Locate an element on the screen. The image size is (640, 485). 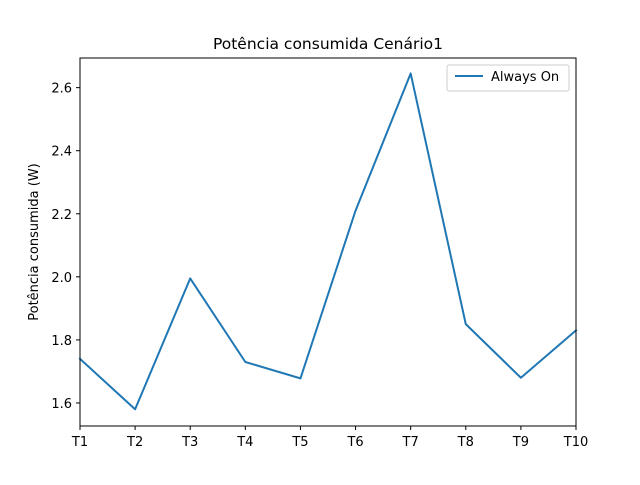
y-tick-label: 2.0 is located at coordinates (61, 278).